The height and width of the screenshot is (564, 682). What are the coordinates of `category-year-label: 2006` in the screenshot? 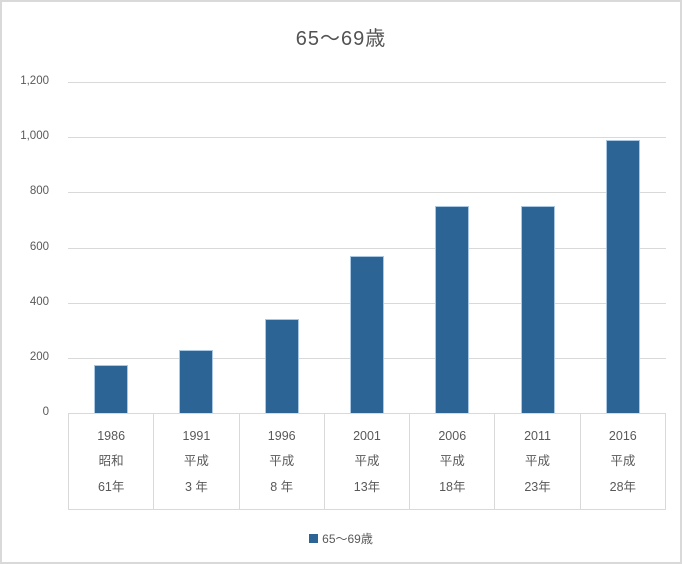 It's located at (452, 435).